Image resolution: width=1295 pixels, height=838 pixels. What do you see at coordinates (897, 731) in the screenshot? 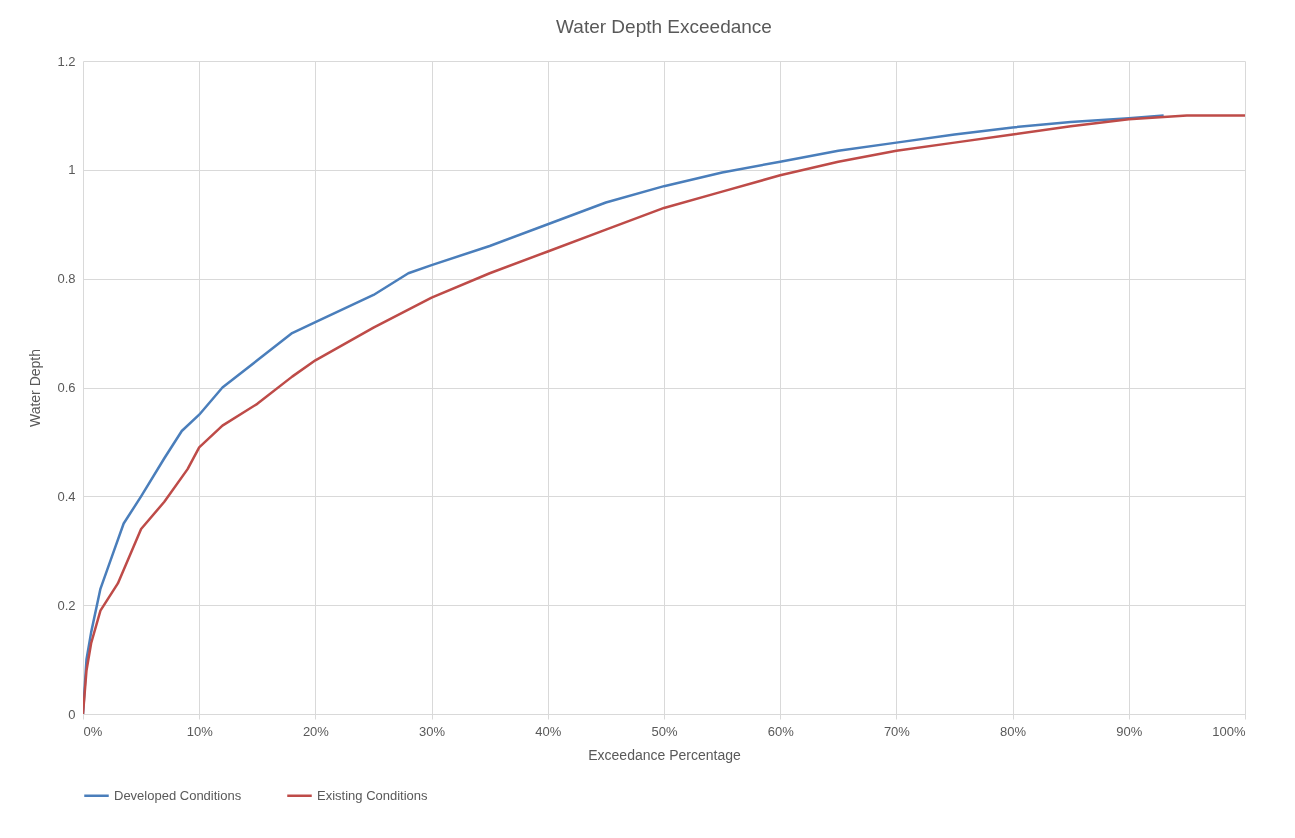
I see `x-tick-label: 70%` at bounding box center [897, 731].